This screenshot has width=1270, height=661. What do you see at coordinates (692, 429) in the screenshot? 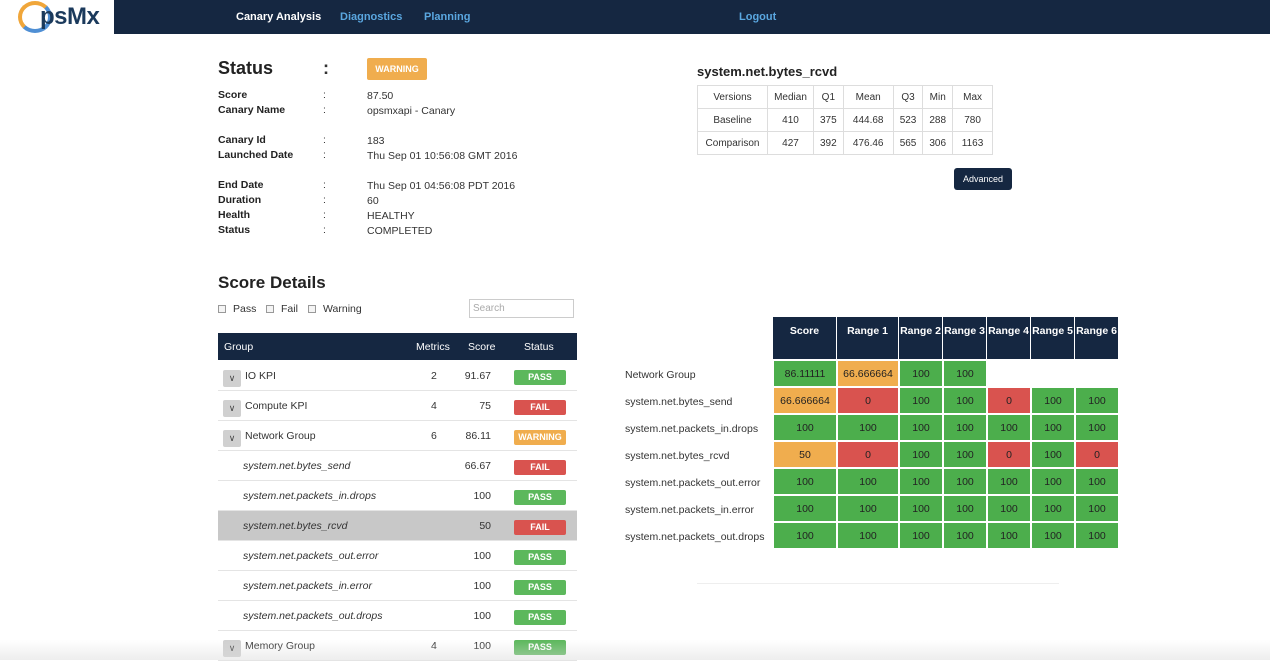
I see `heatmap-row-label: system.net.packets_in.drops` at bounding box center [692, 429].